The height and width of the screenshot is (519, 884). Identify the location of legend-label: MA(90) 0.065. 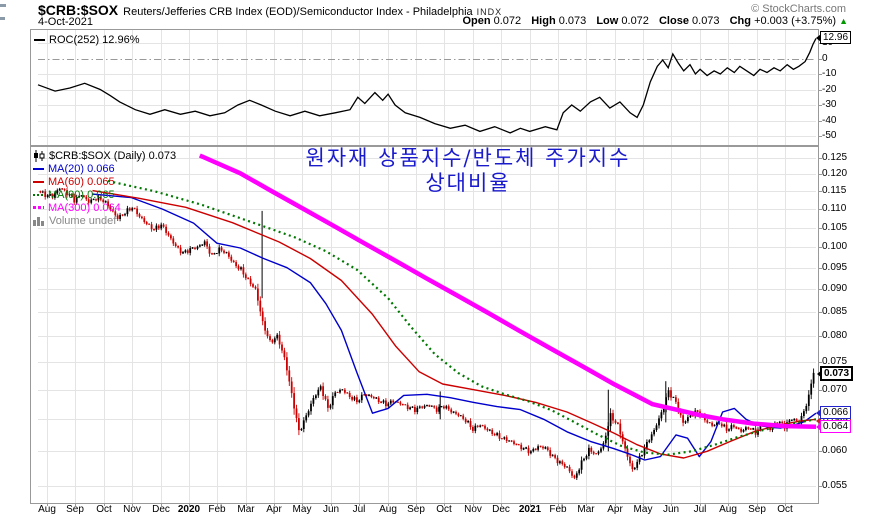
(81, 194).